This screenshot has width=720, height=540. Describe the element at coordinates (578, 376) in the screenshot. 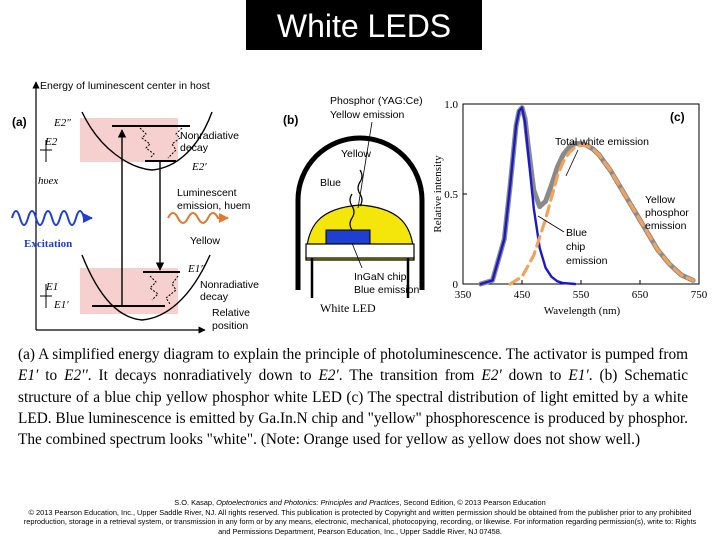

I see `caption-e1p-b: E1′` at that location.